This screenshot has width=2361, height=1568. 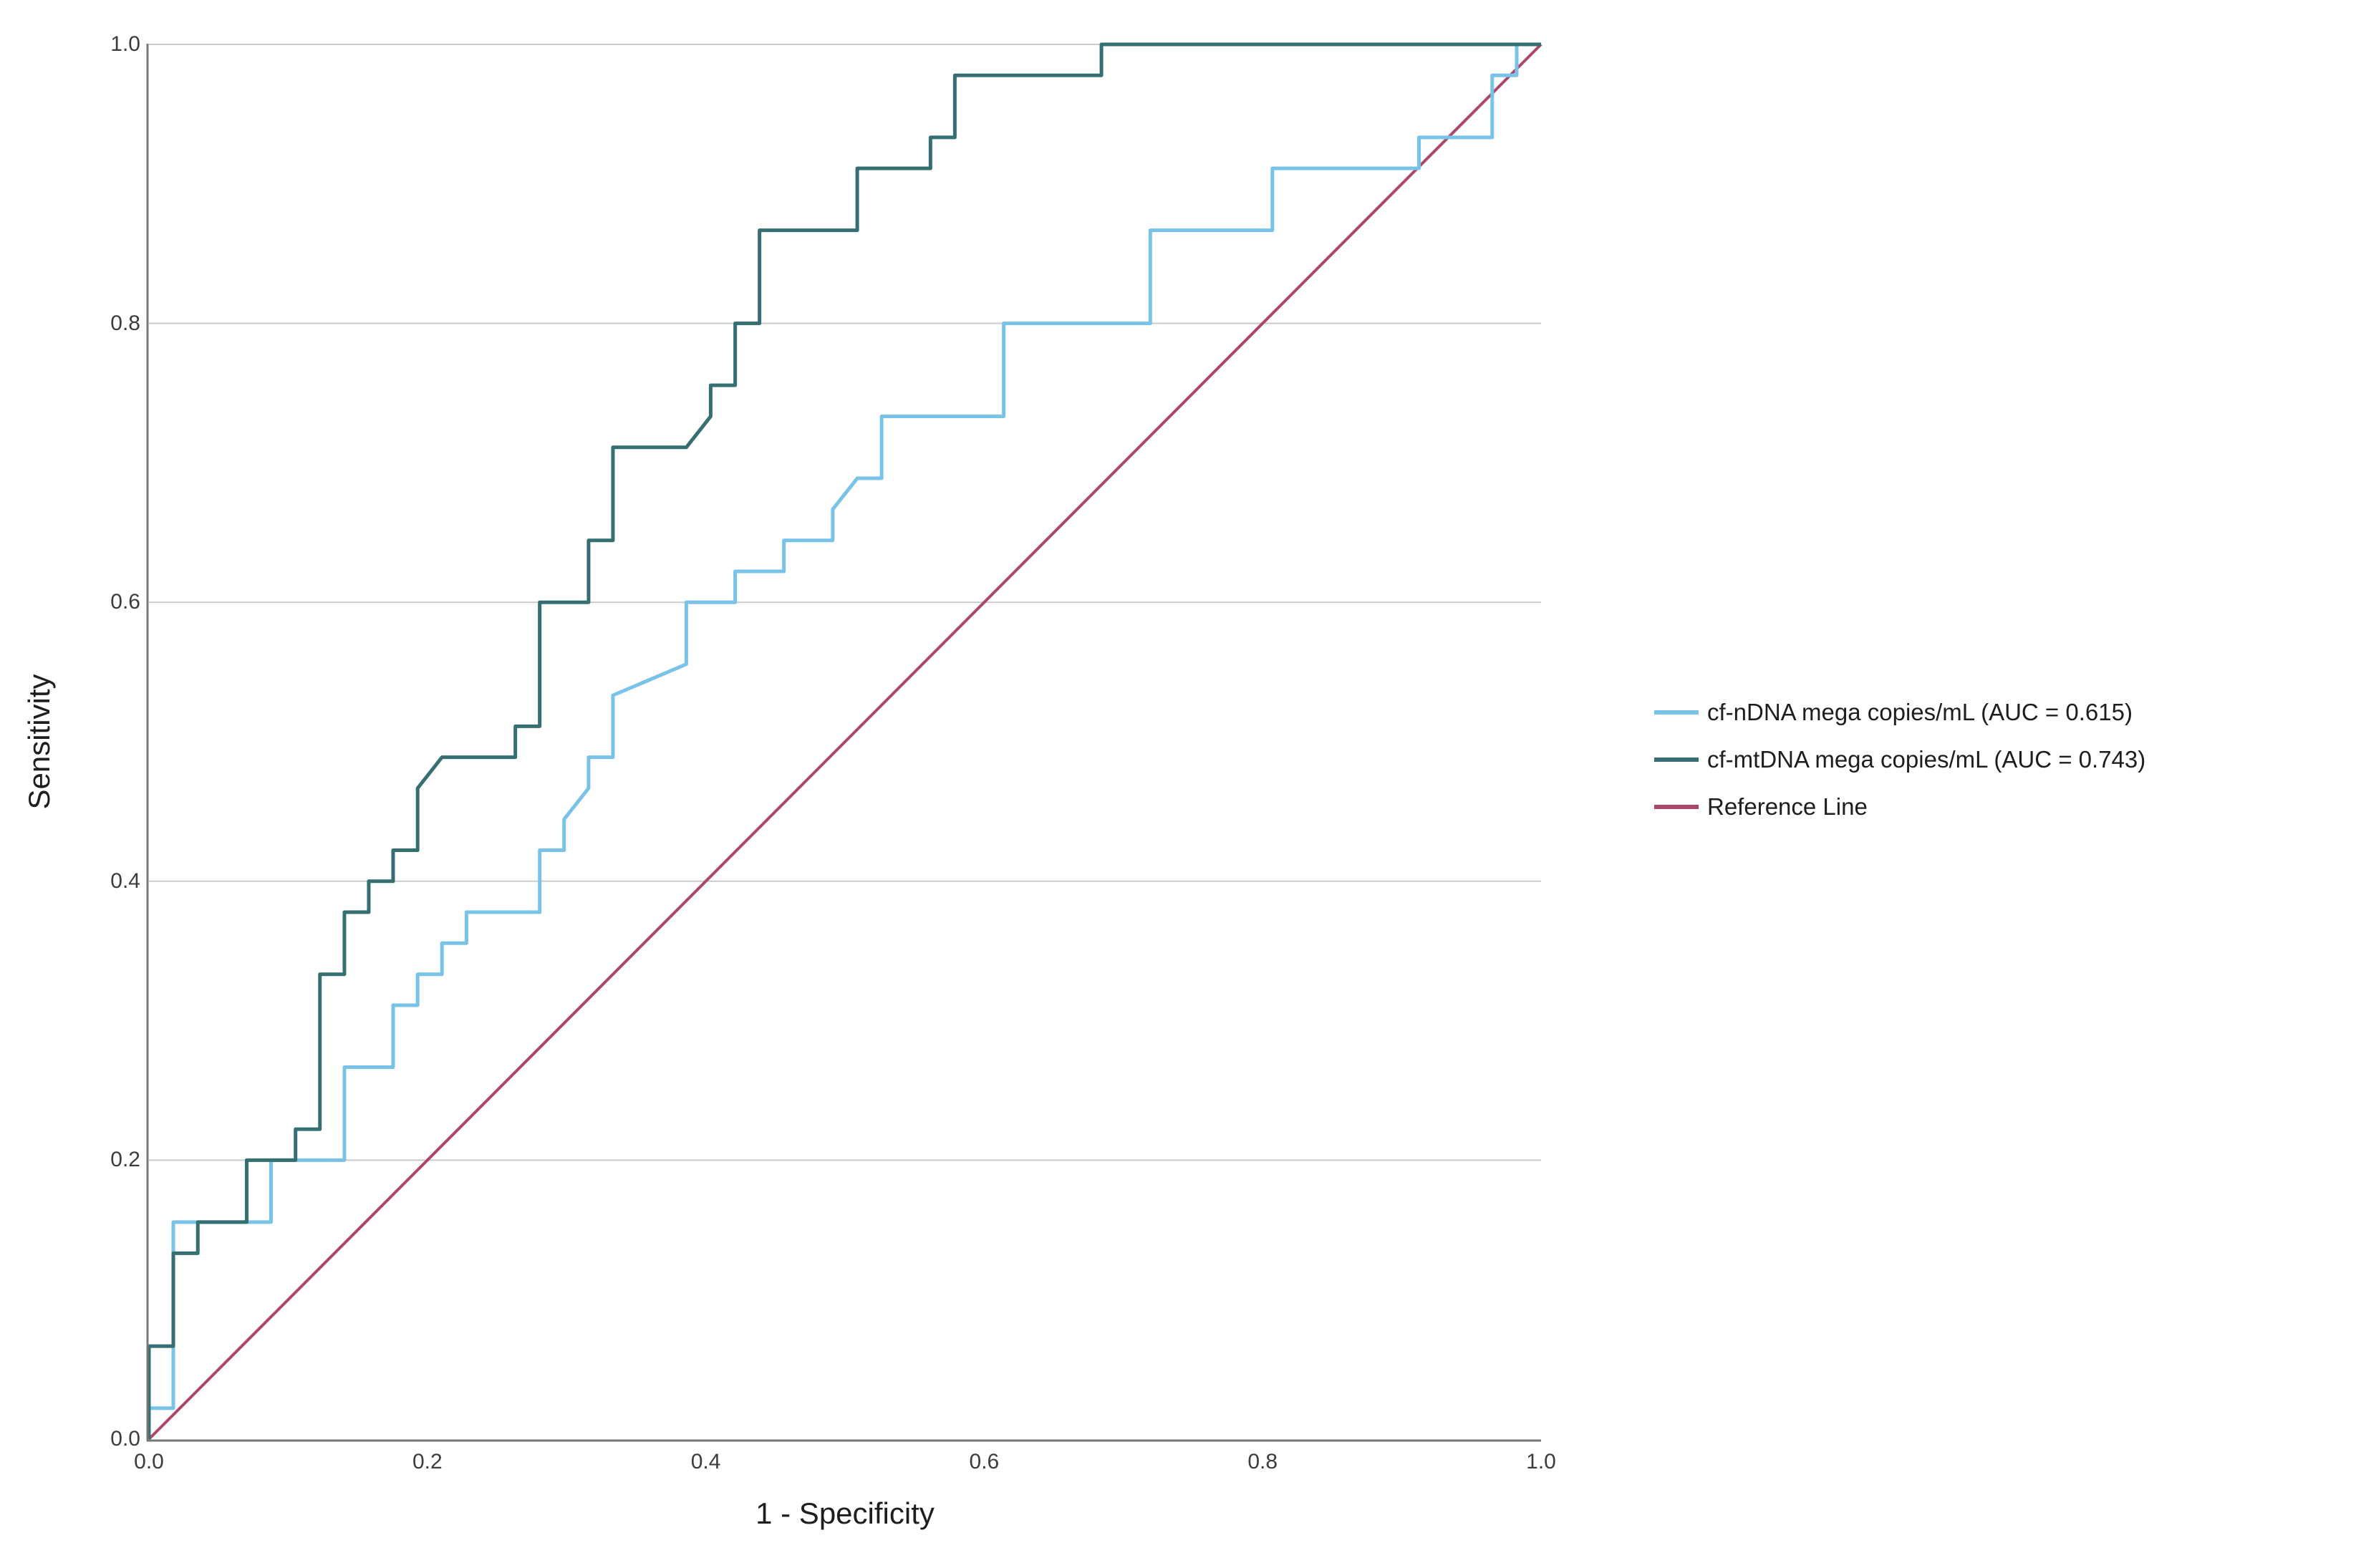 I want to click on legend-item-cf-mtdna: cf-mtDNA mega copies/mL (AUC = 0.743), so click(x=1900, y=759).